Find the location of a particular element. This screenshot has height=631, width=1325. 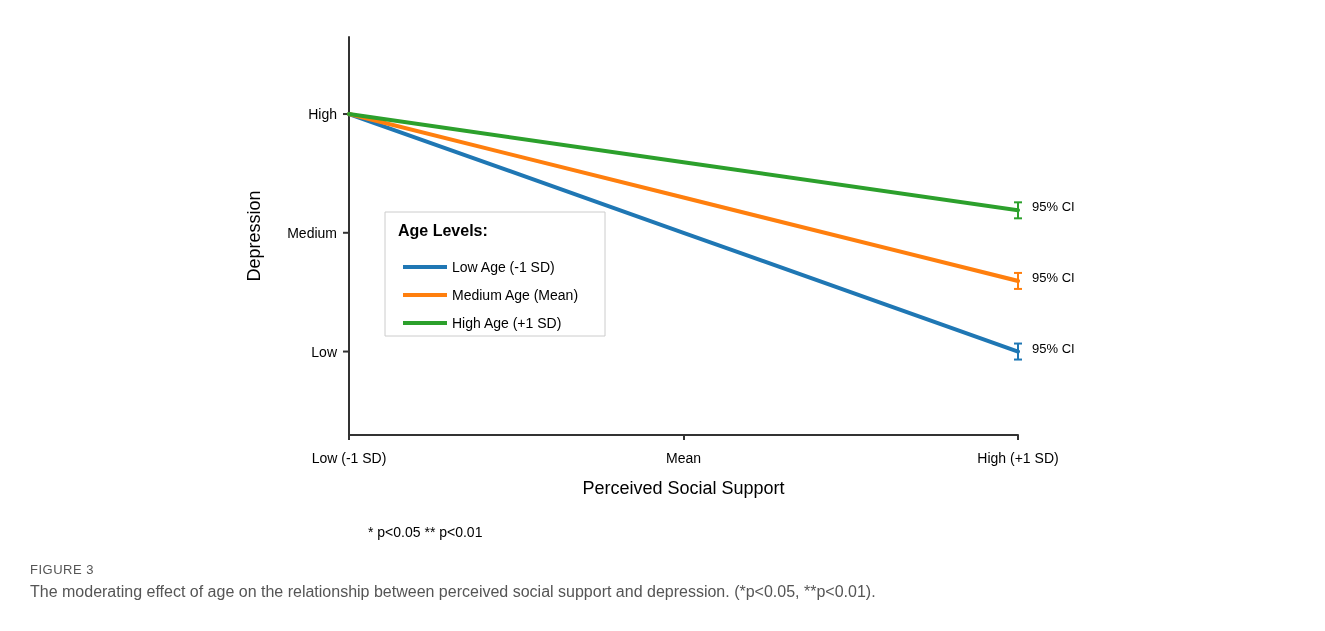

x-tick-label: Mean is located at coordinates (683, 458).